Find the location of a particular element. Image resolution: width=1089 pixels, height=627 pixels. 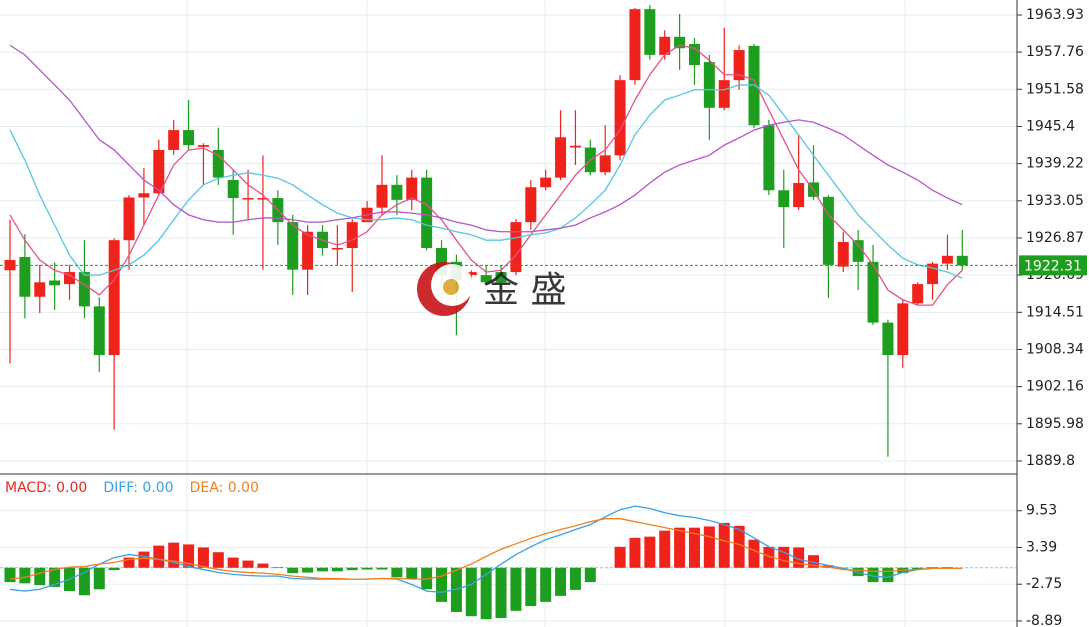

y-tick-label: 1951.58 is located at coordinates (1055, 89).